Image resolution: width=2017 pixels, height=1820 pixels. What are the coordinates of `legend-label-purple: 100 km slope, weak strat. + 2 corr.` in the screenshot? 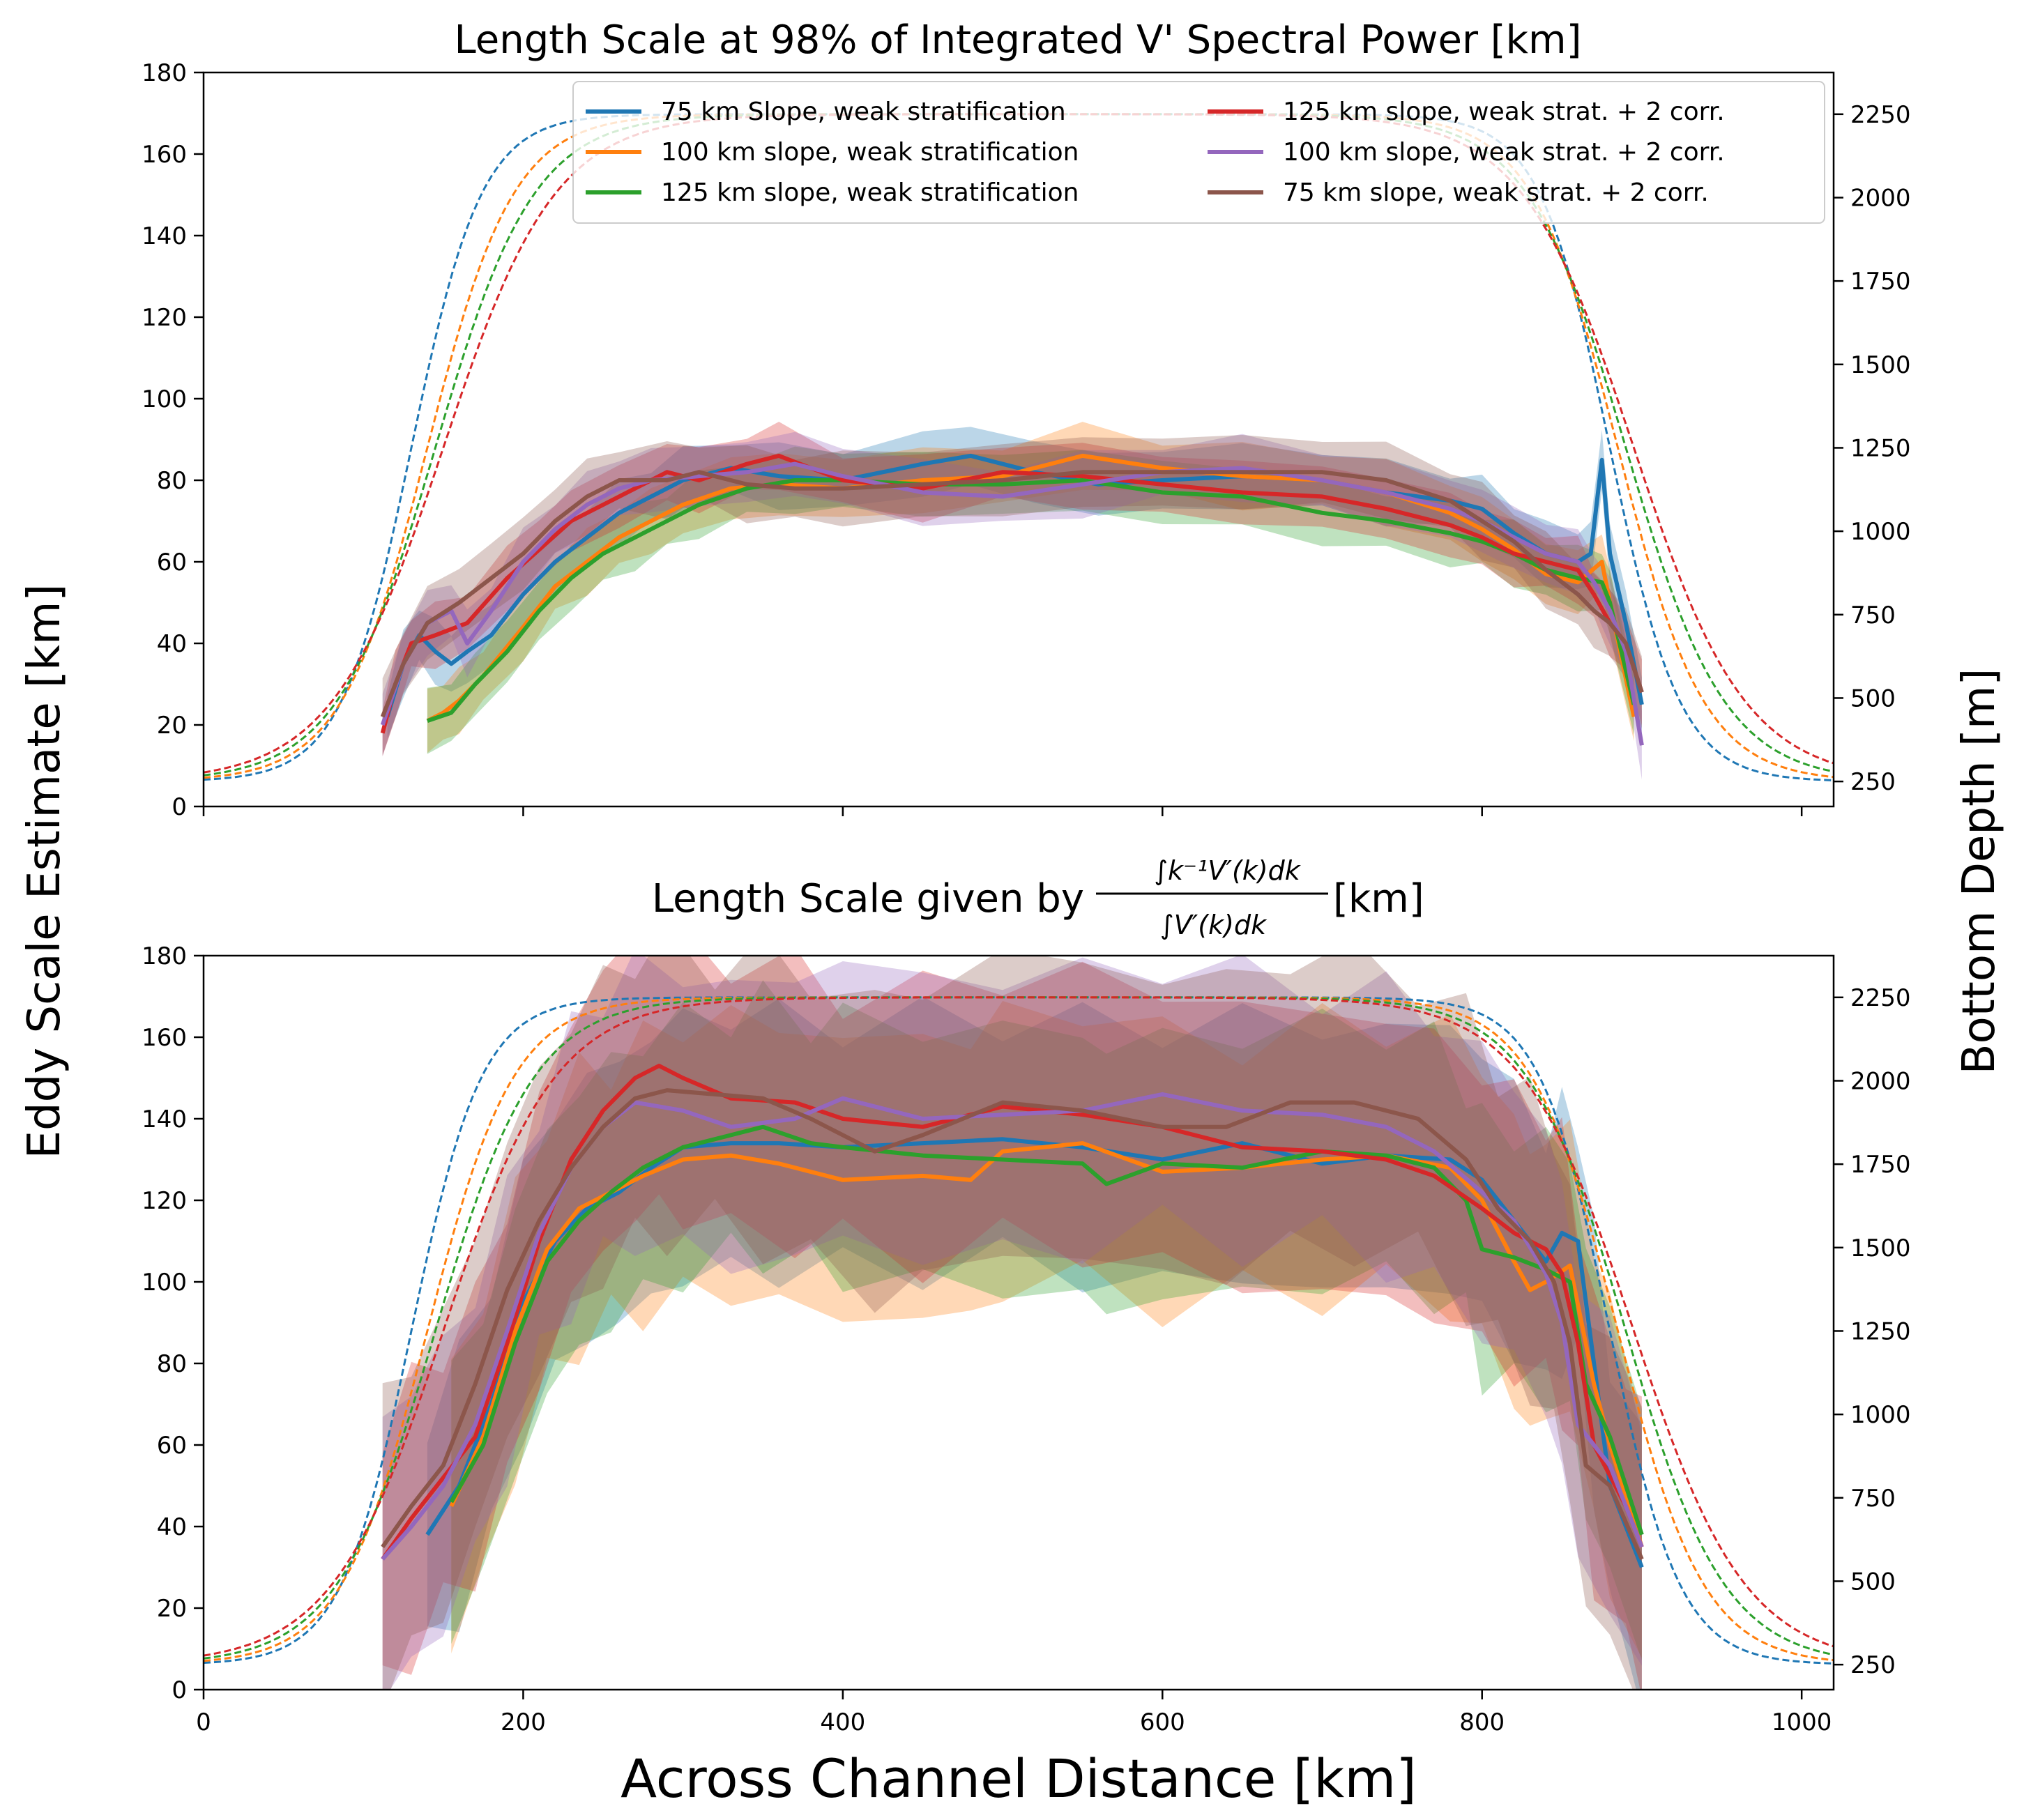 It's located at (1504, 152).